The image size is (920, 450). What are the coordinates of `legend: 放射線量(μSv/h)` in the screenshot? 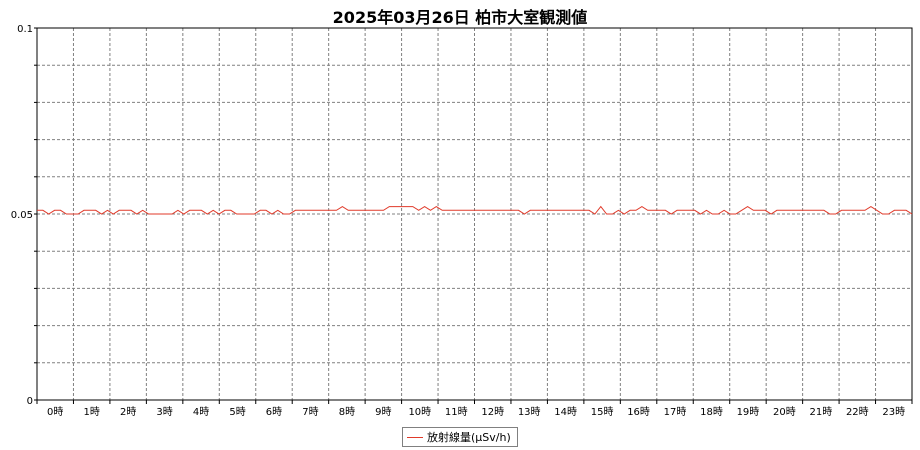 It's located at (460, 437).